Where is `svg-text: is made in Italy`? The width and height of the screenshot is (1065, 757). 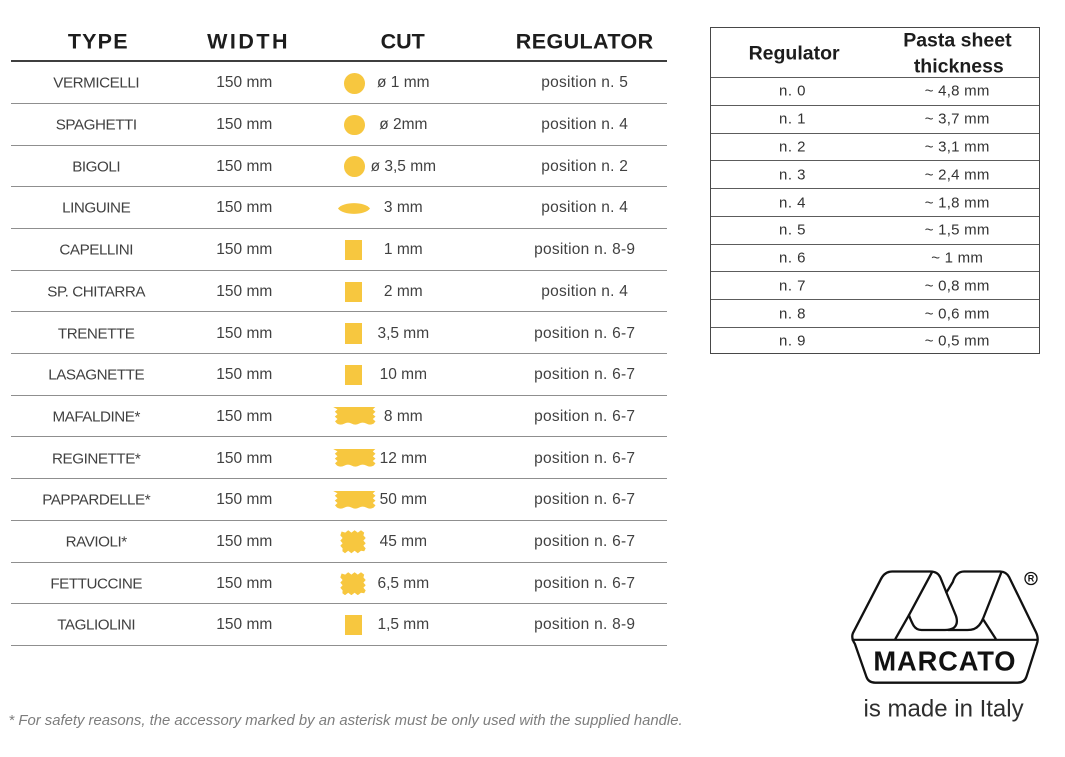
svg-text: is made in Italy is located at coordinates (944, 709).